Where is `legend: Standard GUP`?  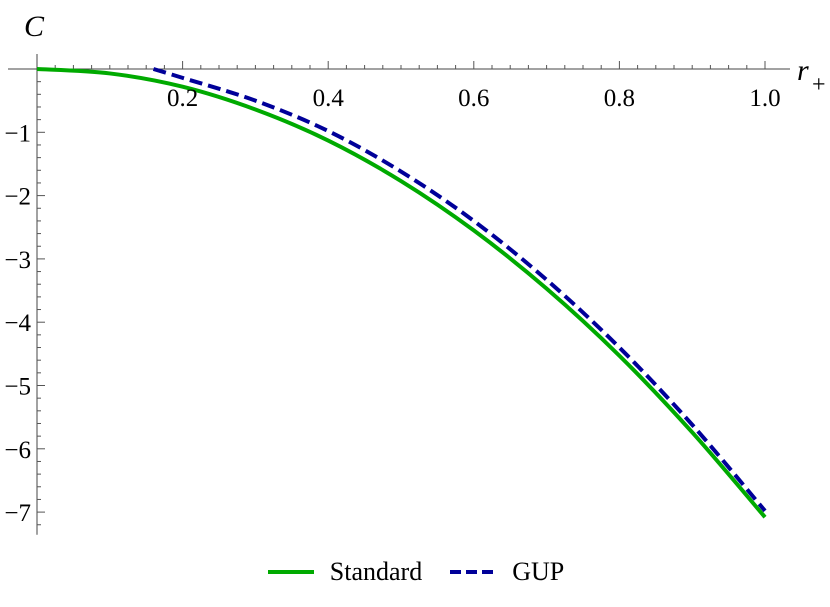
legend: Standard GUP is located at coordinates (415, 572).